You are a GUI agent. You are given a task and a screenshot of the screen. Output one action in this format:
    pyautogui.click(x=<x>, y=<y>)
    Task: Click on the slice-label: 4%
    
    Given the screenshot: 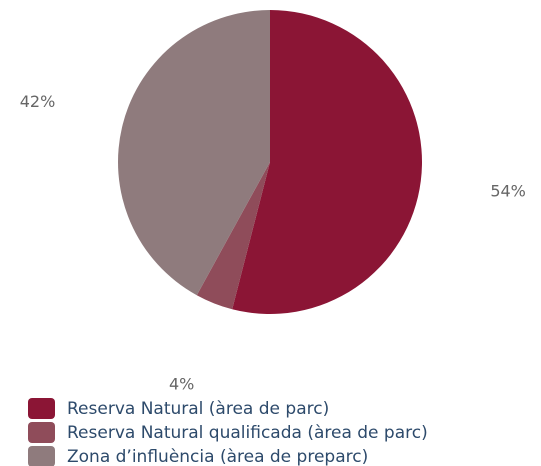 What is the action you would take?
    pyautogui.click(x=181, y=384)
    